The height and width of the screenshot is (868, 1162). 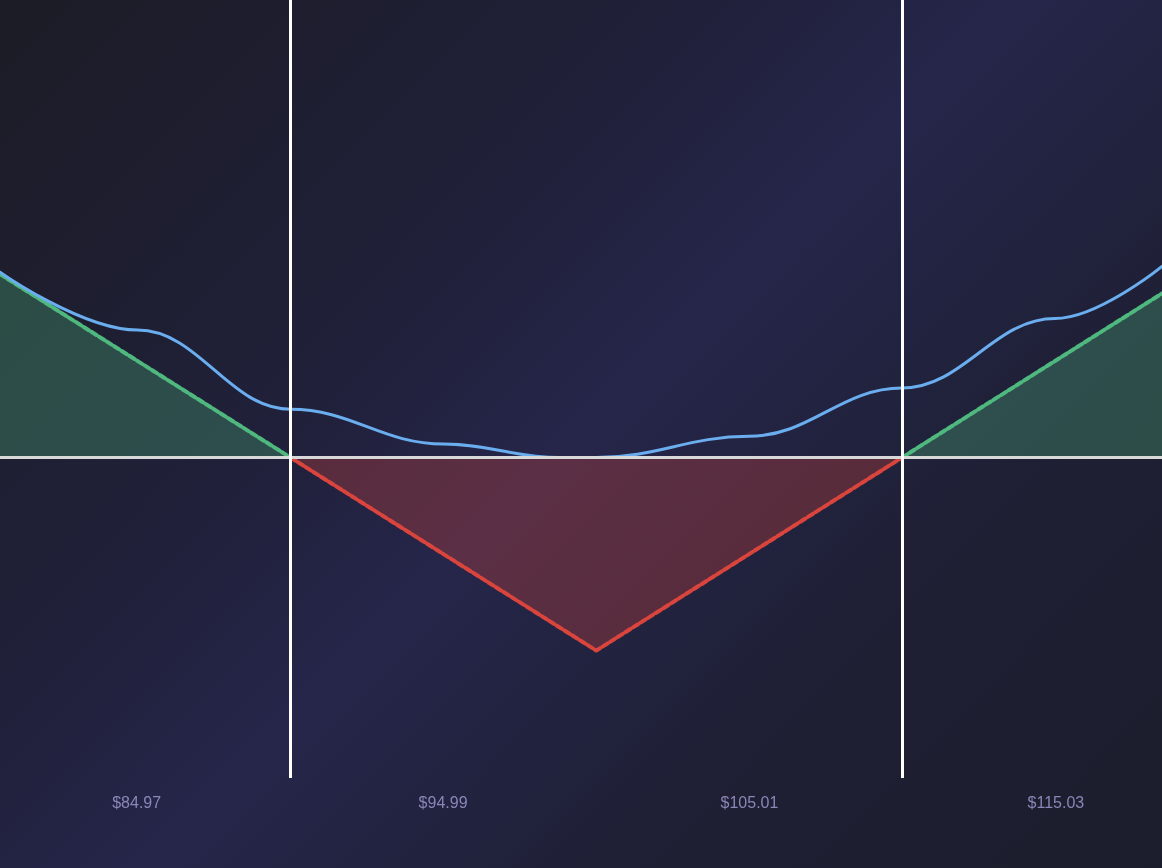 What do you see at coordinates (443, 802) in the screenshot?
I see `x-tick-label: $94.99` at bounding box center [443, 802].